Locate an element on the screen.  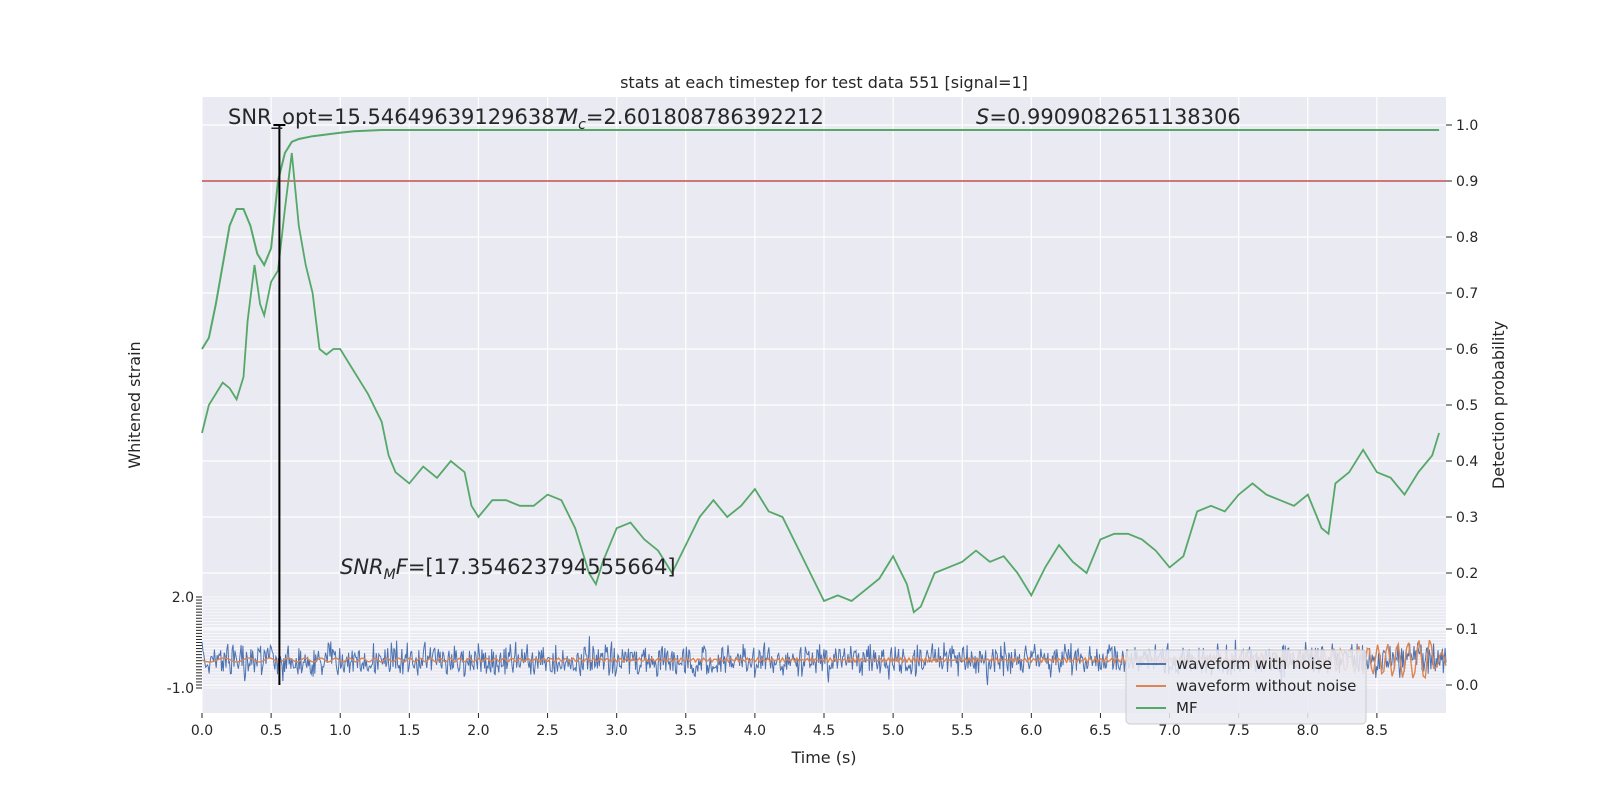
x-tick-label: 0.5 is located at coordinates (271, 731).